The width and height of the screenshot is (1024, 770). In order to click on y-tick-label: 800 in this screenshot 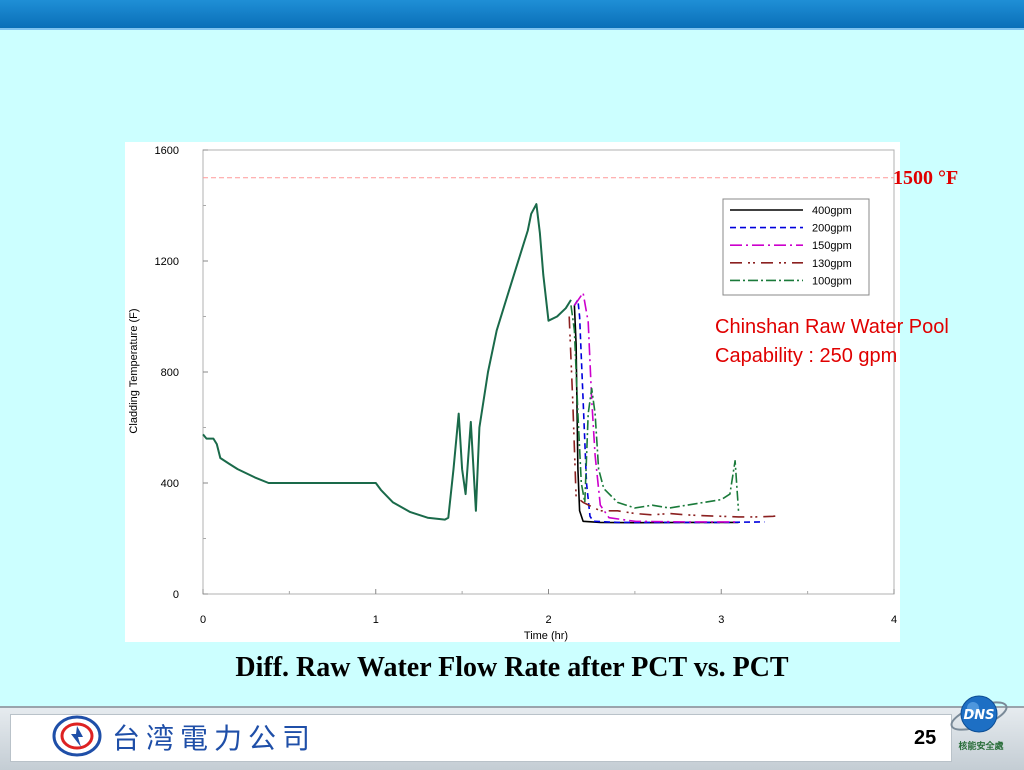, I will do `click(170, 373)`.